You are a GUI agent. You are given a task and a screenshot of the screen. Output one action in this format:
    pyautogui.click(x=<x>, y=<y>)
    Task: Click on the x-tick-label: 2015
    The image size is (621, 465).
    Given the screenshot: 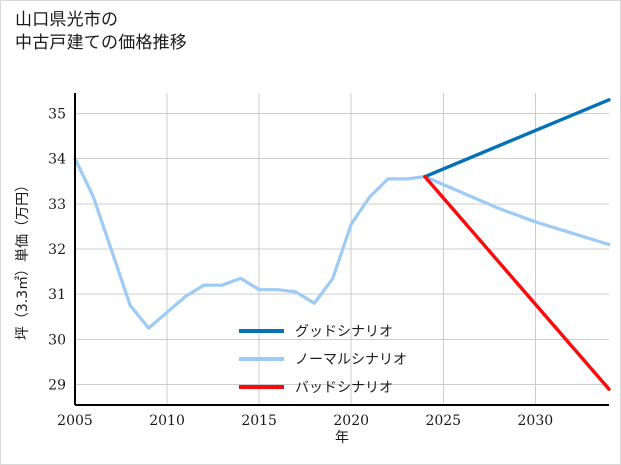 What is the action you would take?
    pyautogui.click(x=259, y=421)
    